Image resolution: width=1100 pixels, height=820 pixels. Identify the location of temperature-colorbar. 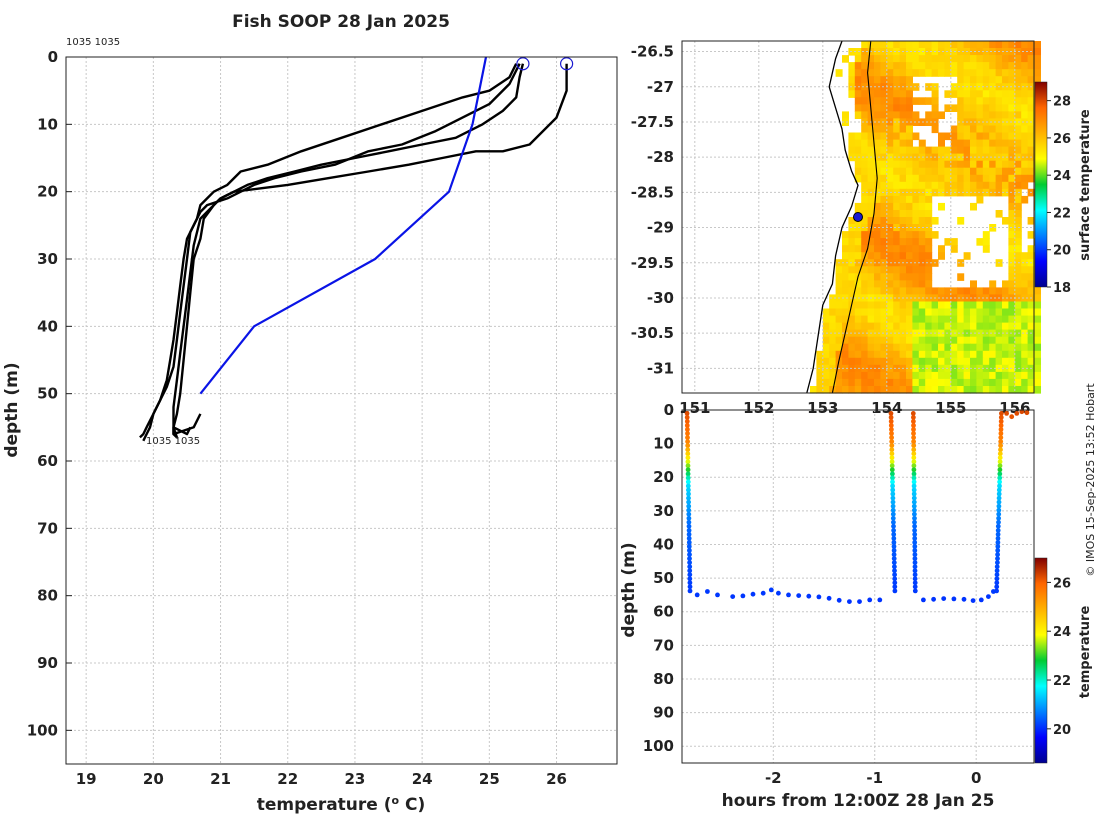
(1041, 660).